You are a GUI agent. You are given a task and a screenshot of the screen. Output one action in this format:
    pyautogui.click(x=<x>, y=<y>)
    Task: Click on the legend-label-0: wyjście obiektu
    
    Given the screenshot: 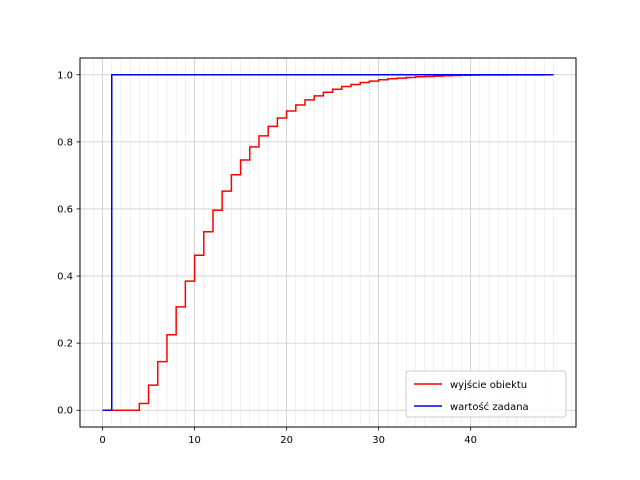 What is the action you would take?
    pyautogui.click(x=488, y=385)
    